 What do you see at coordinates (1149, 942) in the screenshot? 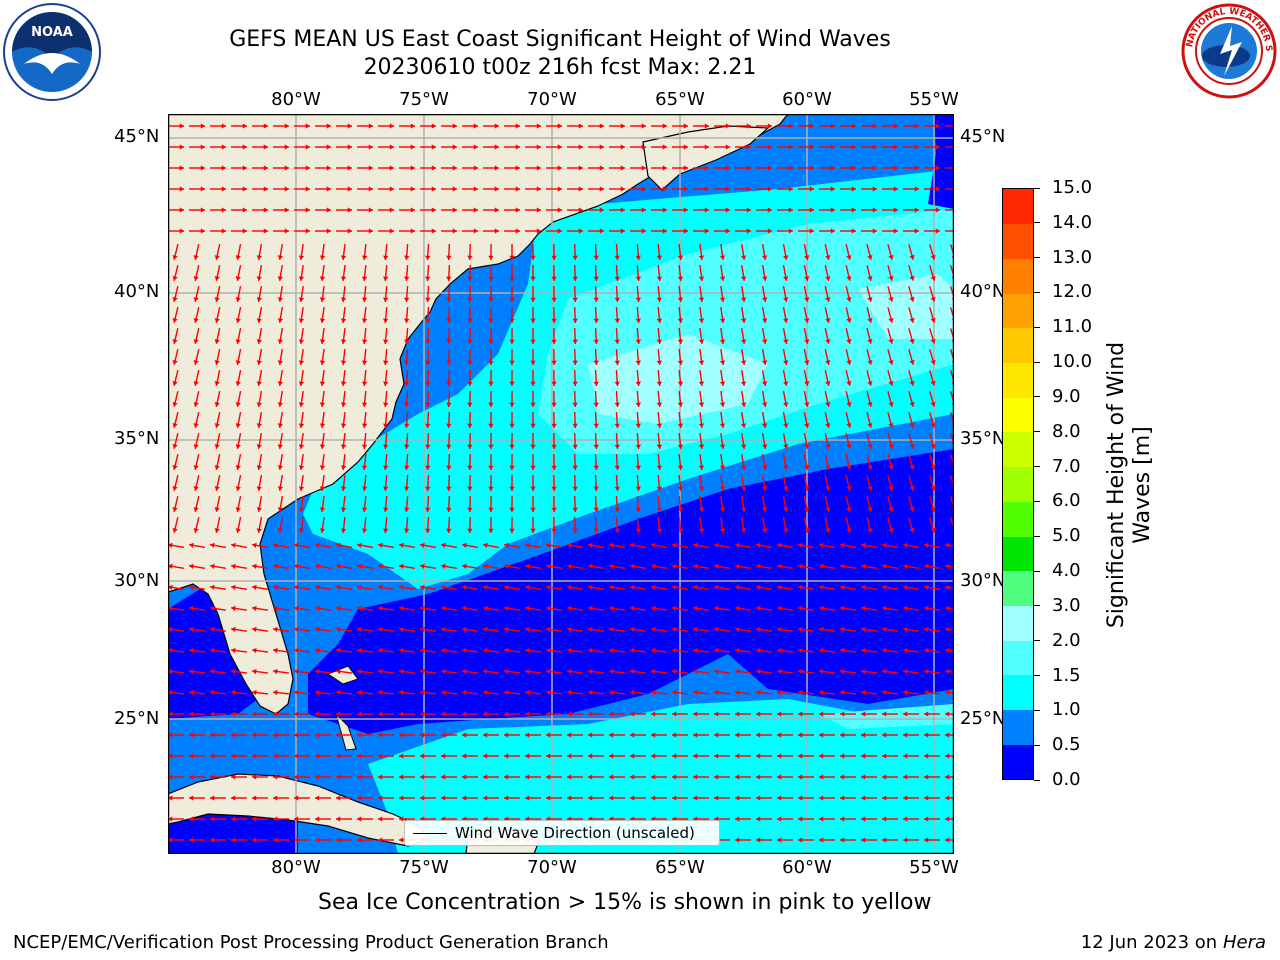
I see `run-date-text: 12 Jun 2023 on` at bounding box center [1149, 942].